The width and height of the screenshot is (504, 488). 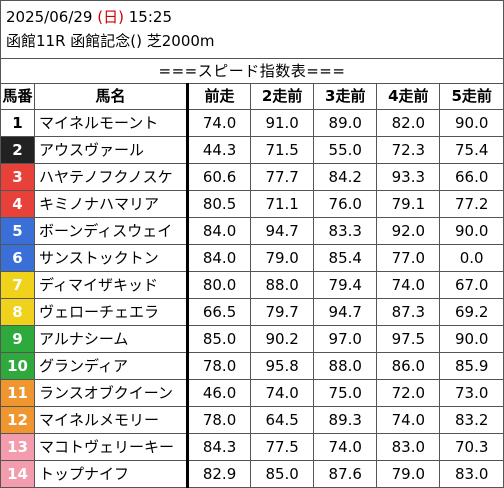 I want to click on speed-race1: 66.5, so click(x=219, y=312).